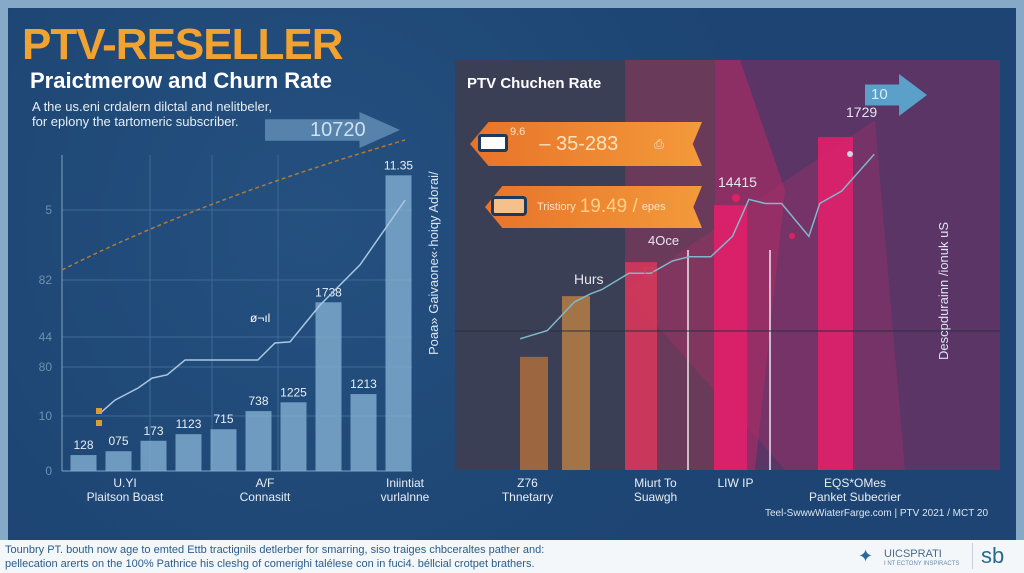 The height and width of the screenshot is (573, 1024). I want to click on data-label-oce: 4Oce, so click(664, 240).